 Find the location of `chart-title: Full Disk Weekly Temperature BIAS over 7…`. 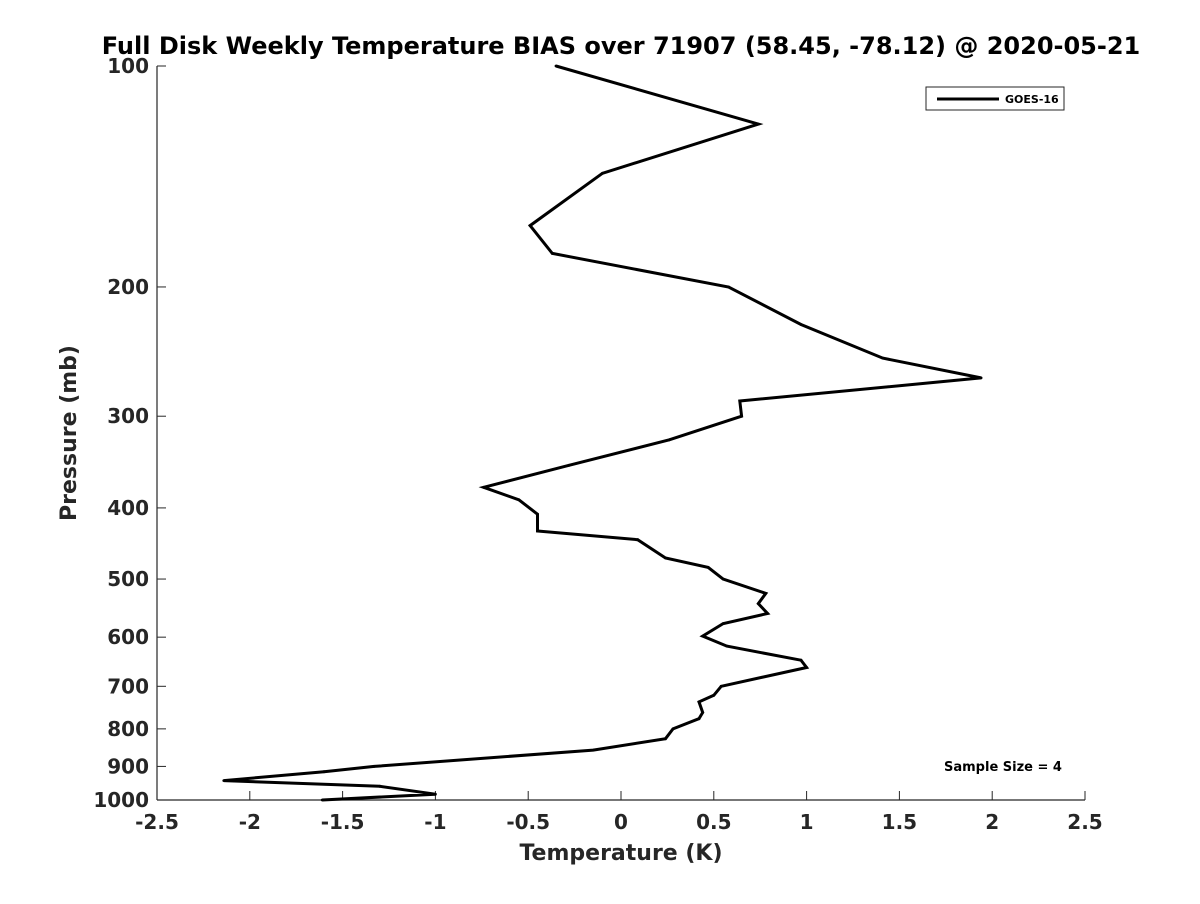

chart-title: Full Disk Weekly Temperature BIAS over 7… is located at coordinates (621, 46).